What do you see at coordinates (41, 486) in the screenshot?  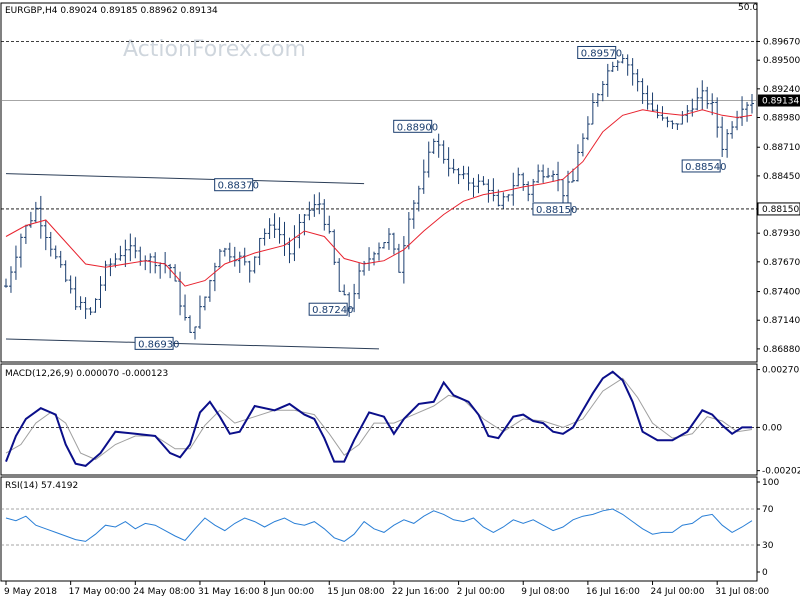 I see `rsi-title: RSI(14) 57.4192` at bounding box center [41, 486].